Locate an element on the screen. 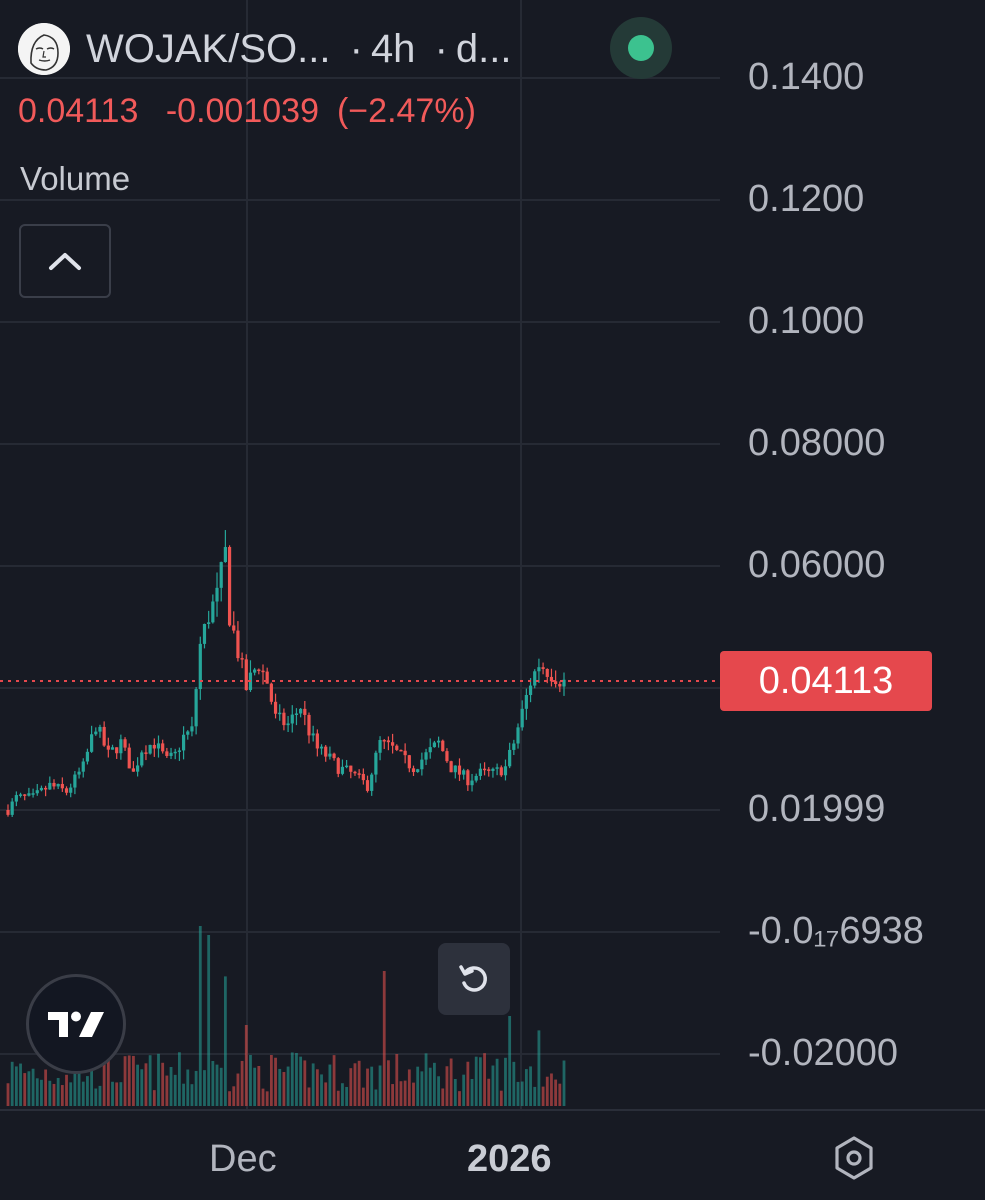 This screenshot has height=1200, width=985. rotate-ccw-icon is located at coordinates (473, 978).